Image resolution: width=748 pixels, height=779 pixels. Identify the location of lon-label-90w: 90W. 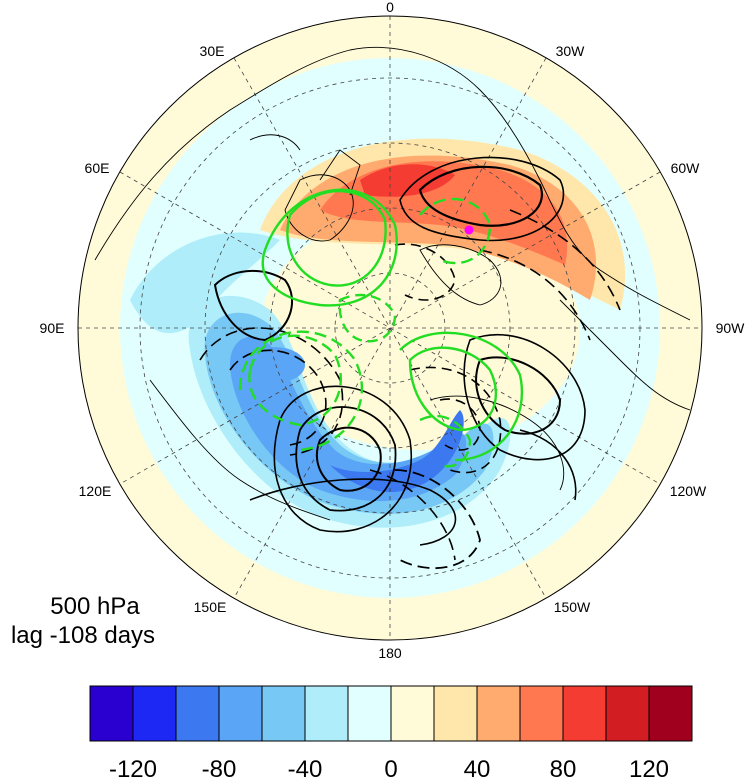
(731, 328).